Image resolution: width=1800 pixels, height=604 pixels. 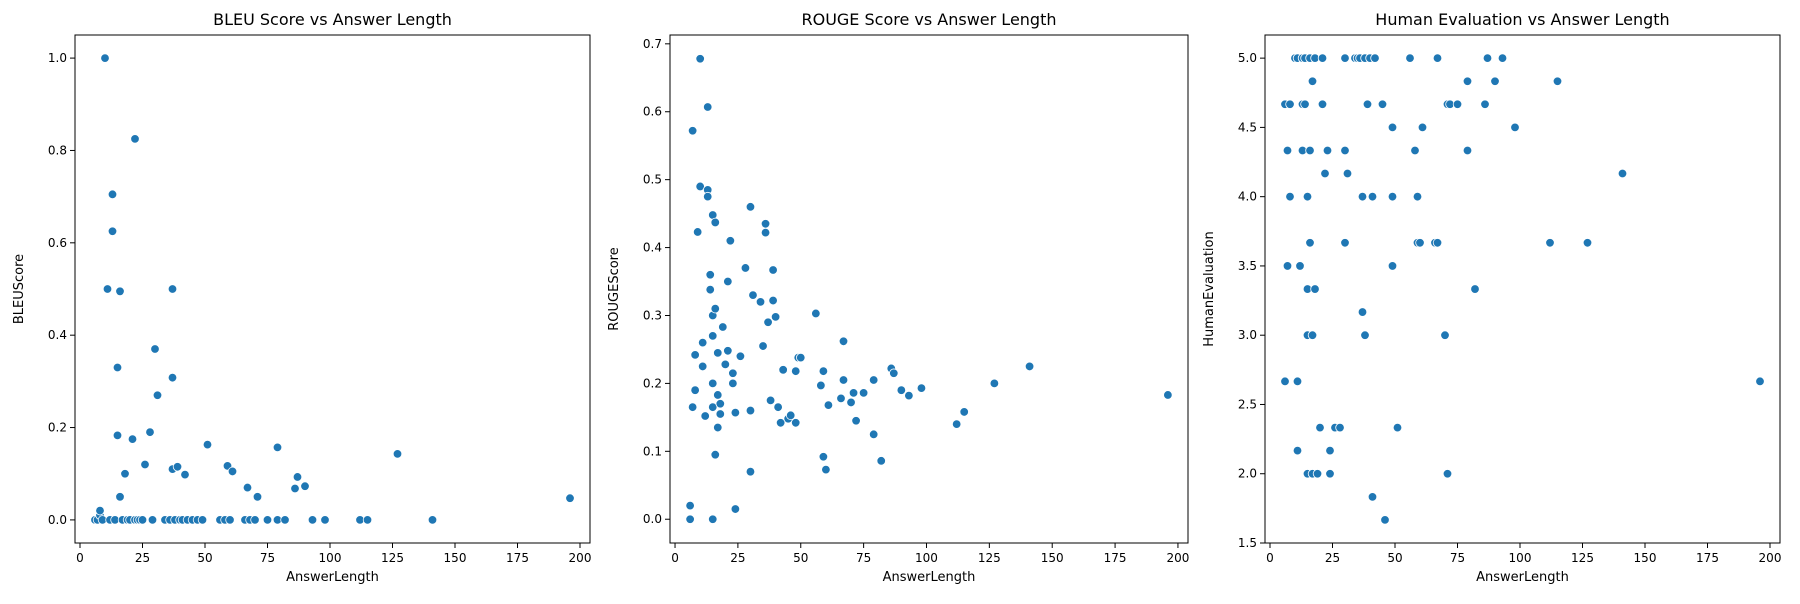 I want to click on x-tick-label: 0, so click(x=675, y=558).